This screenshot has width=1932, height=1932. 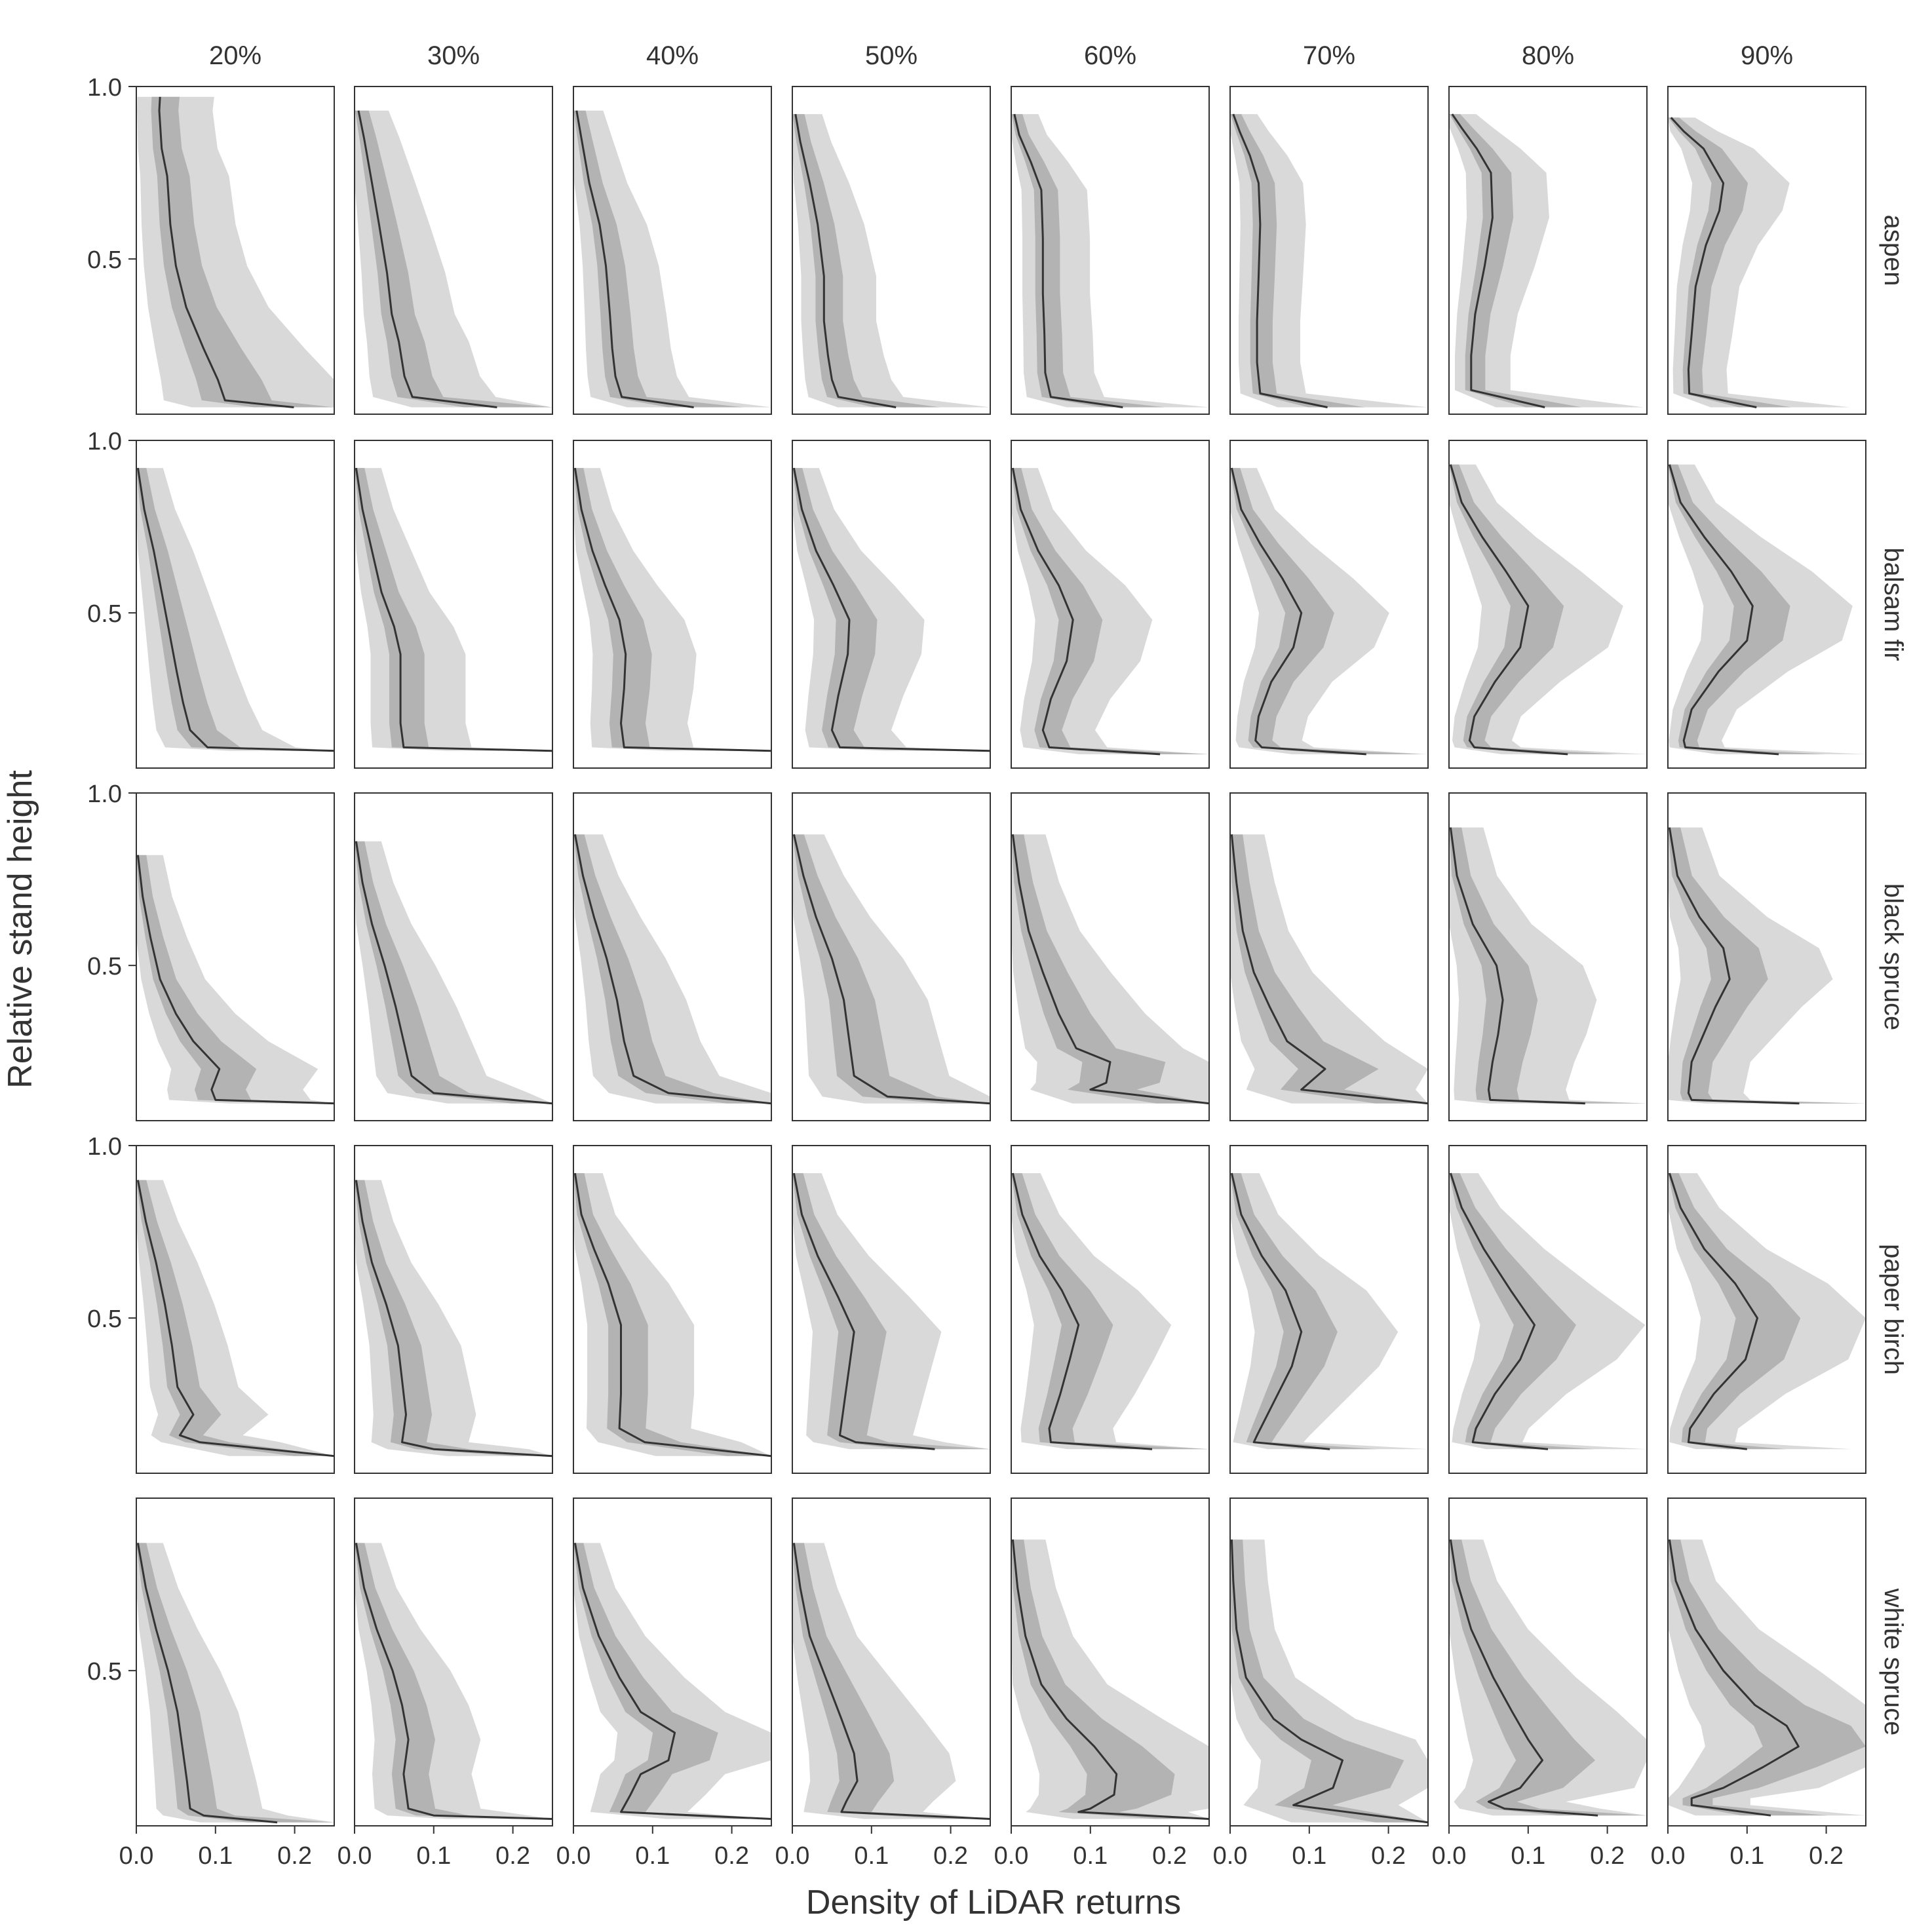 I want to click on y-axis-title: Relative stand height, so click(x=20, y=929).